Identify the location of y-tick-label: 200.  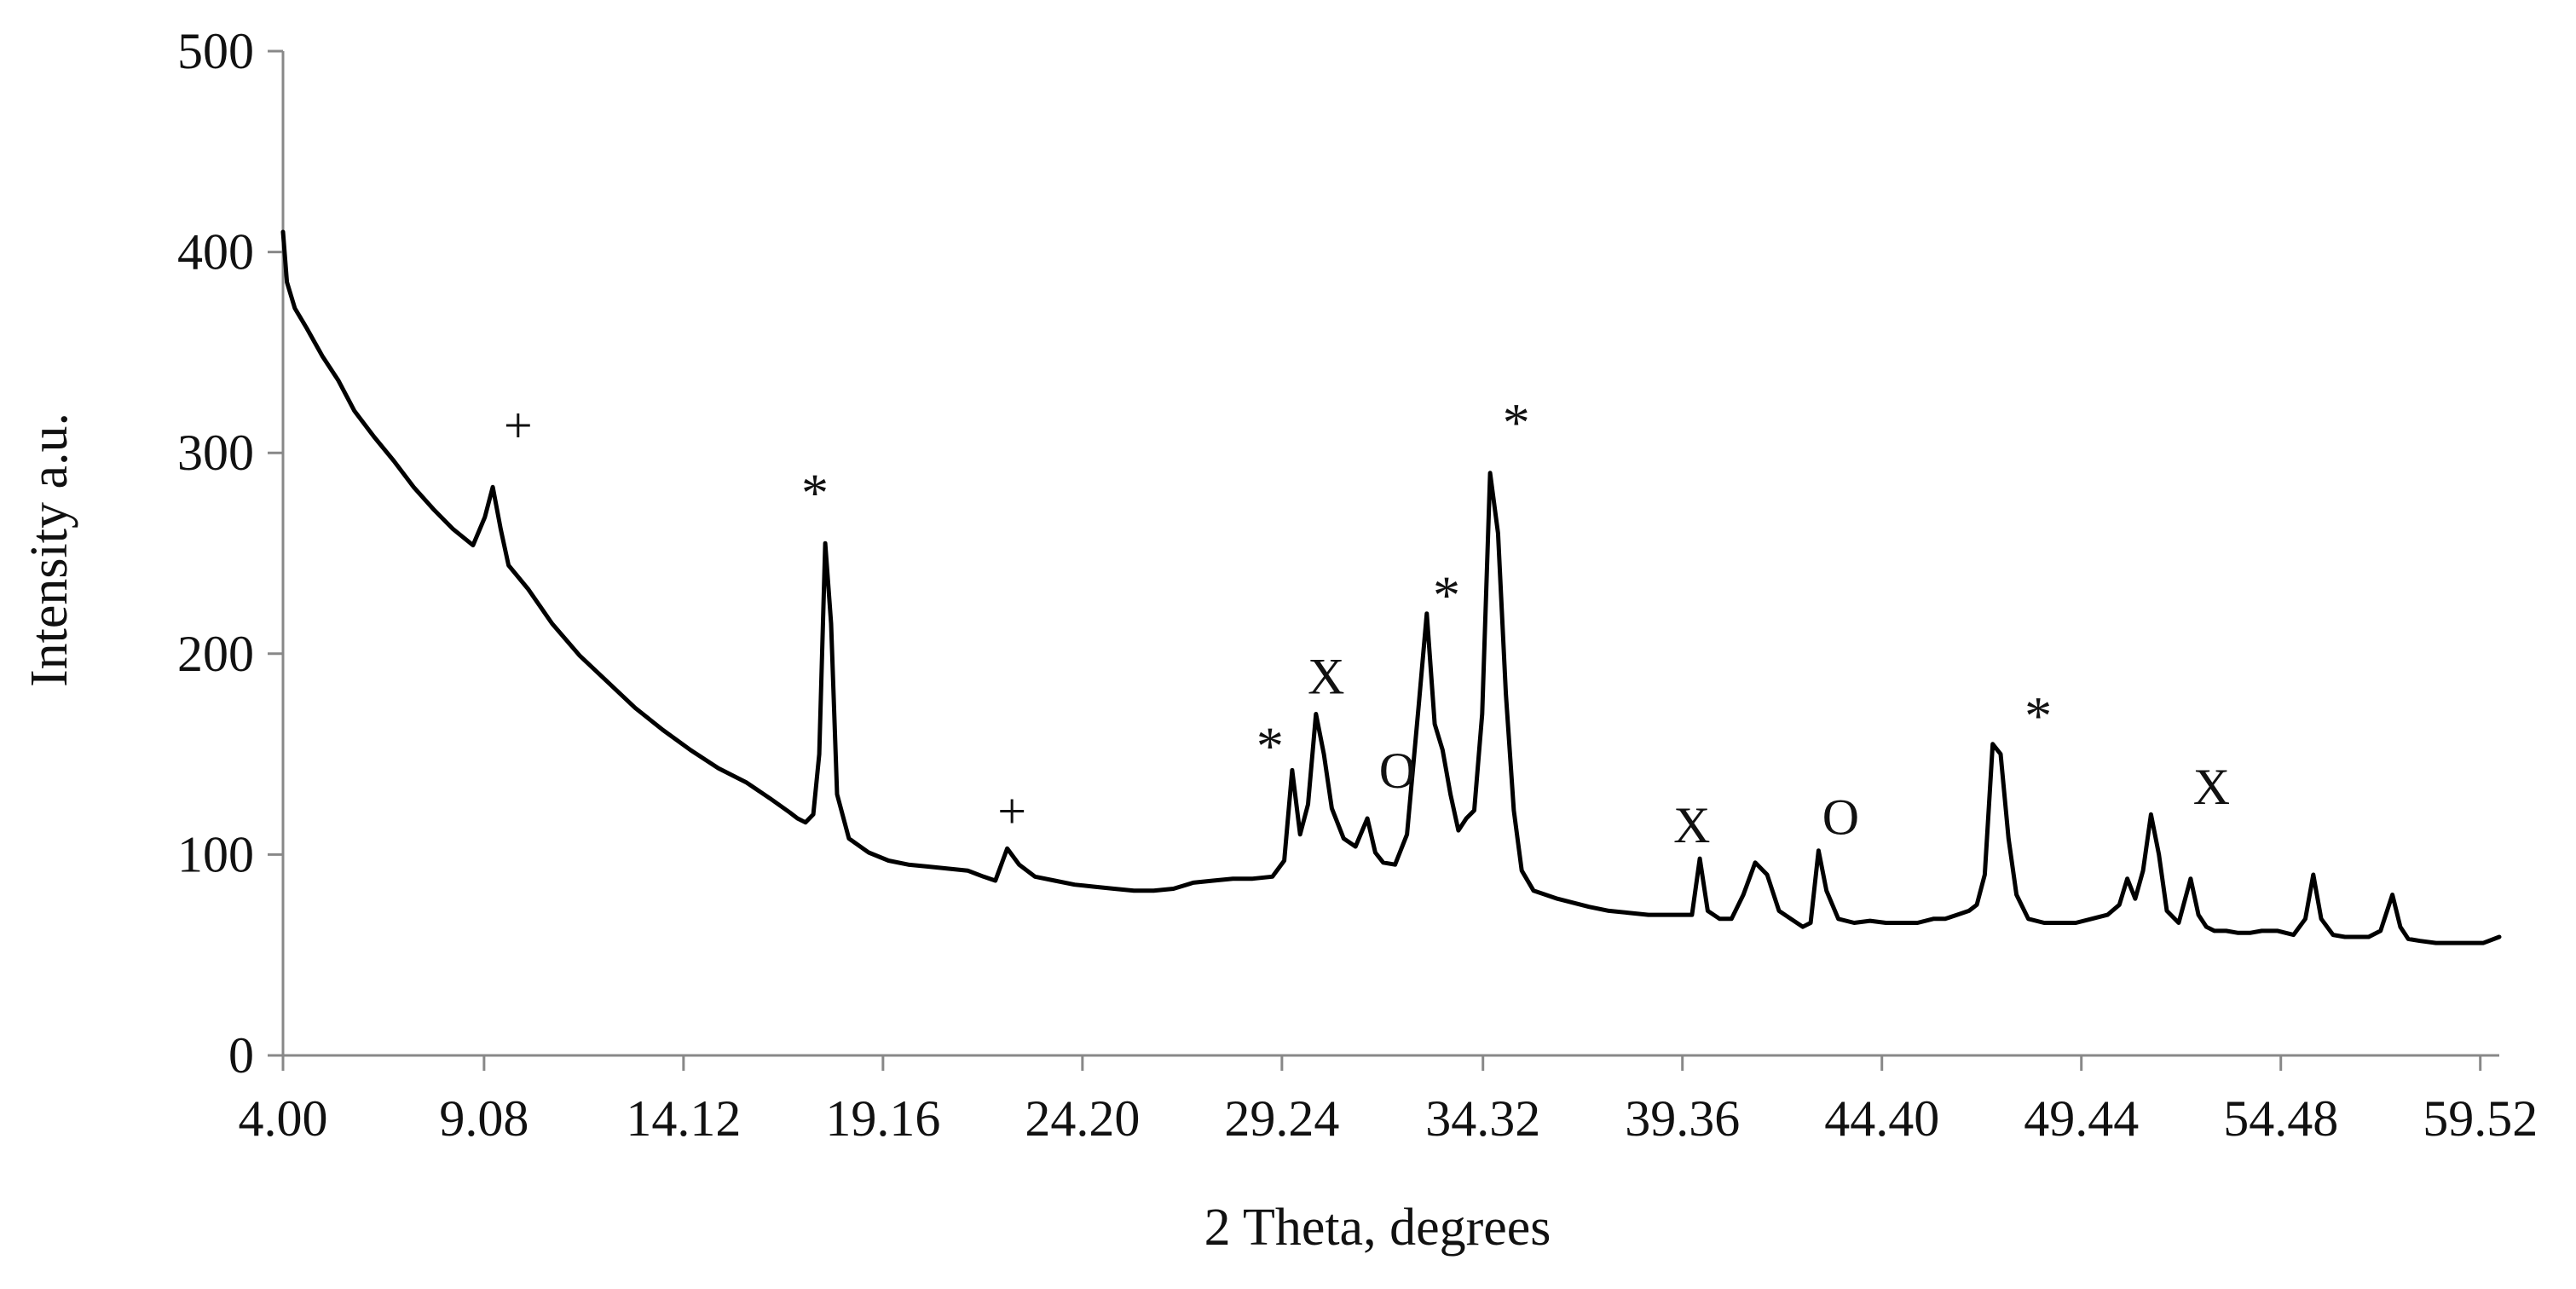
(215, 654).